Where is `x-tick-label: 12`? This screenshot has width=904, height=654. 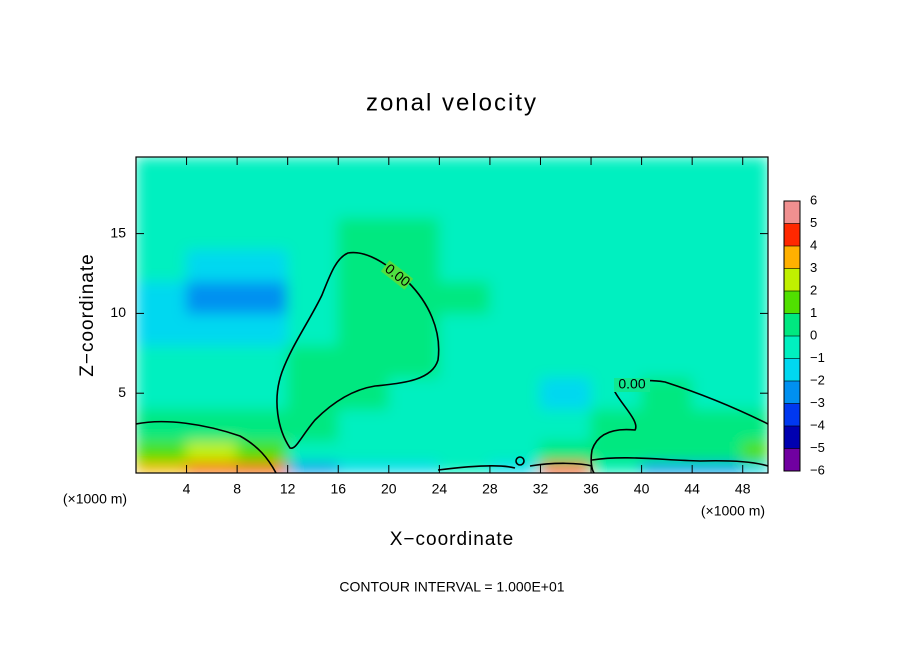
x-tick-label: 12 is located at coordinates (288, 489).